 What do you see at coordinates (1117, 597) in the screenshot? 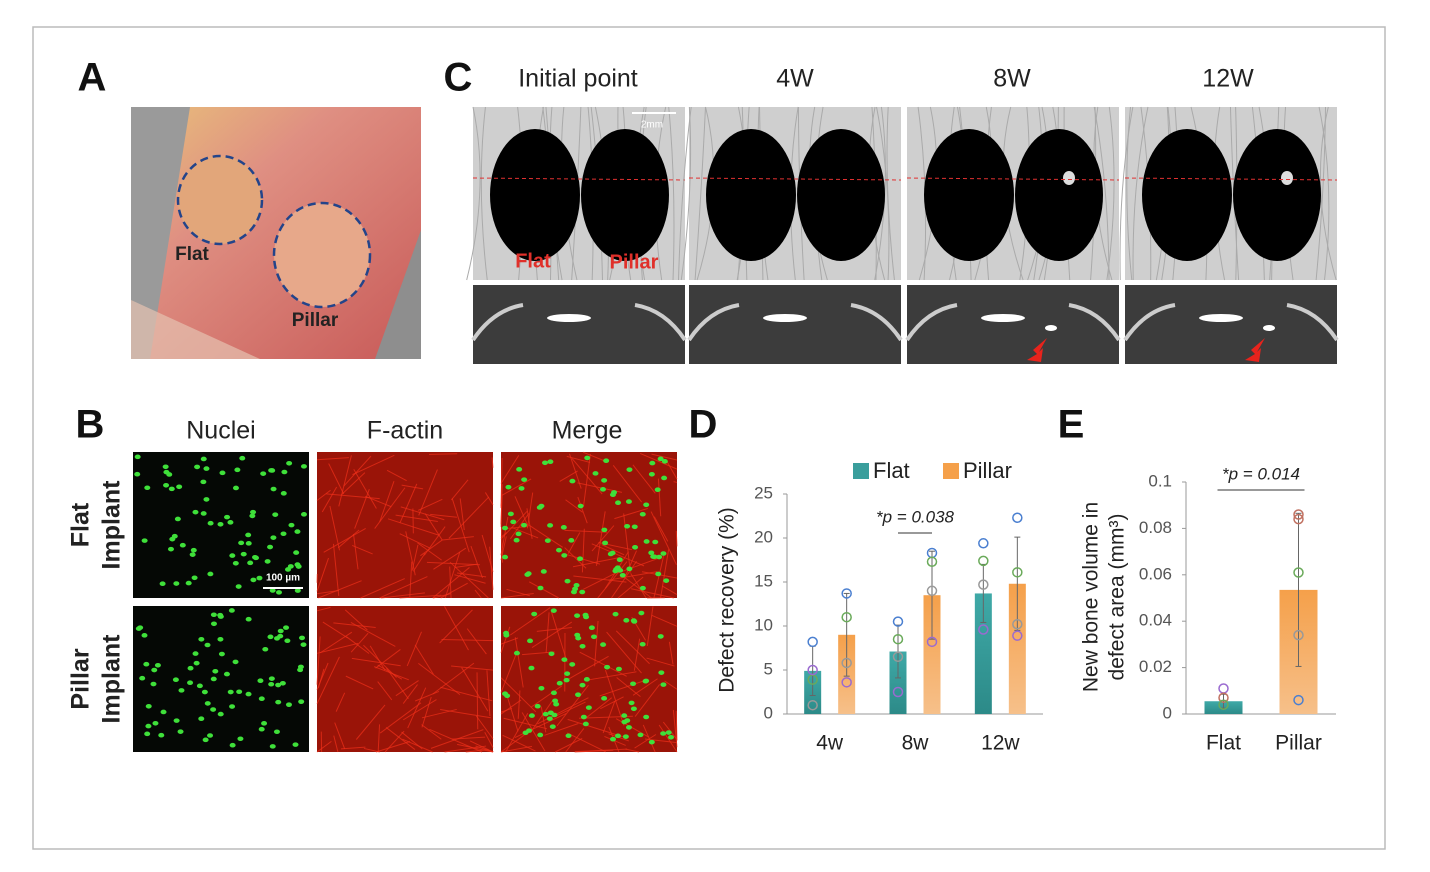
I see `y-axis-label: defect area (mm³)` at bounding box center [1117, 597].